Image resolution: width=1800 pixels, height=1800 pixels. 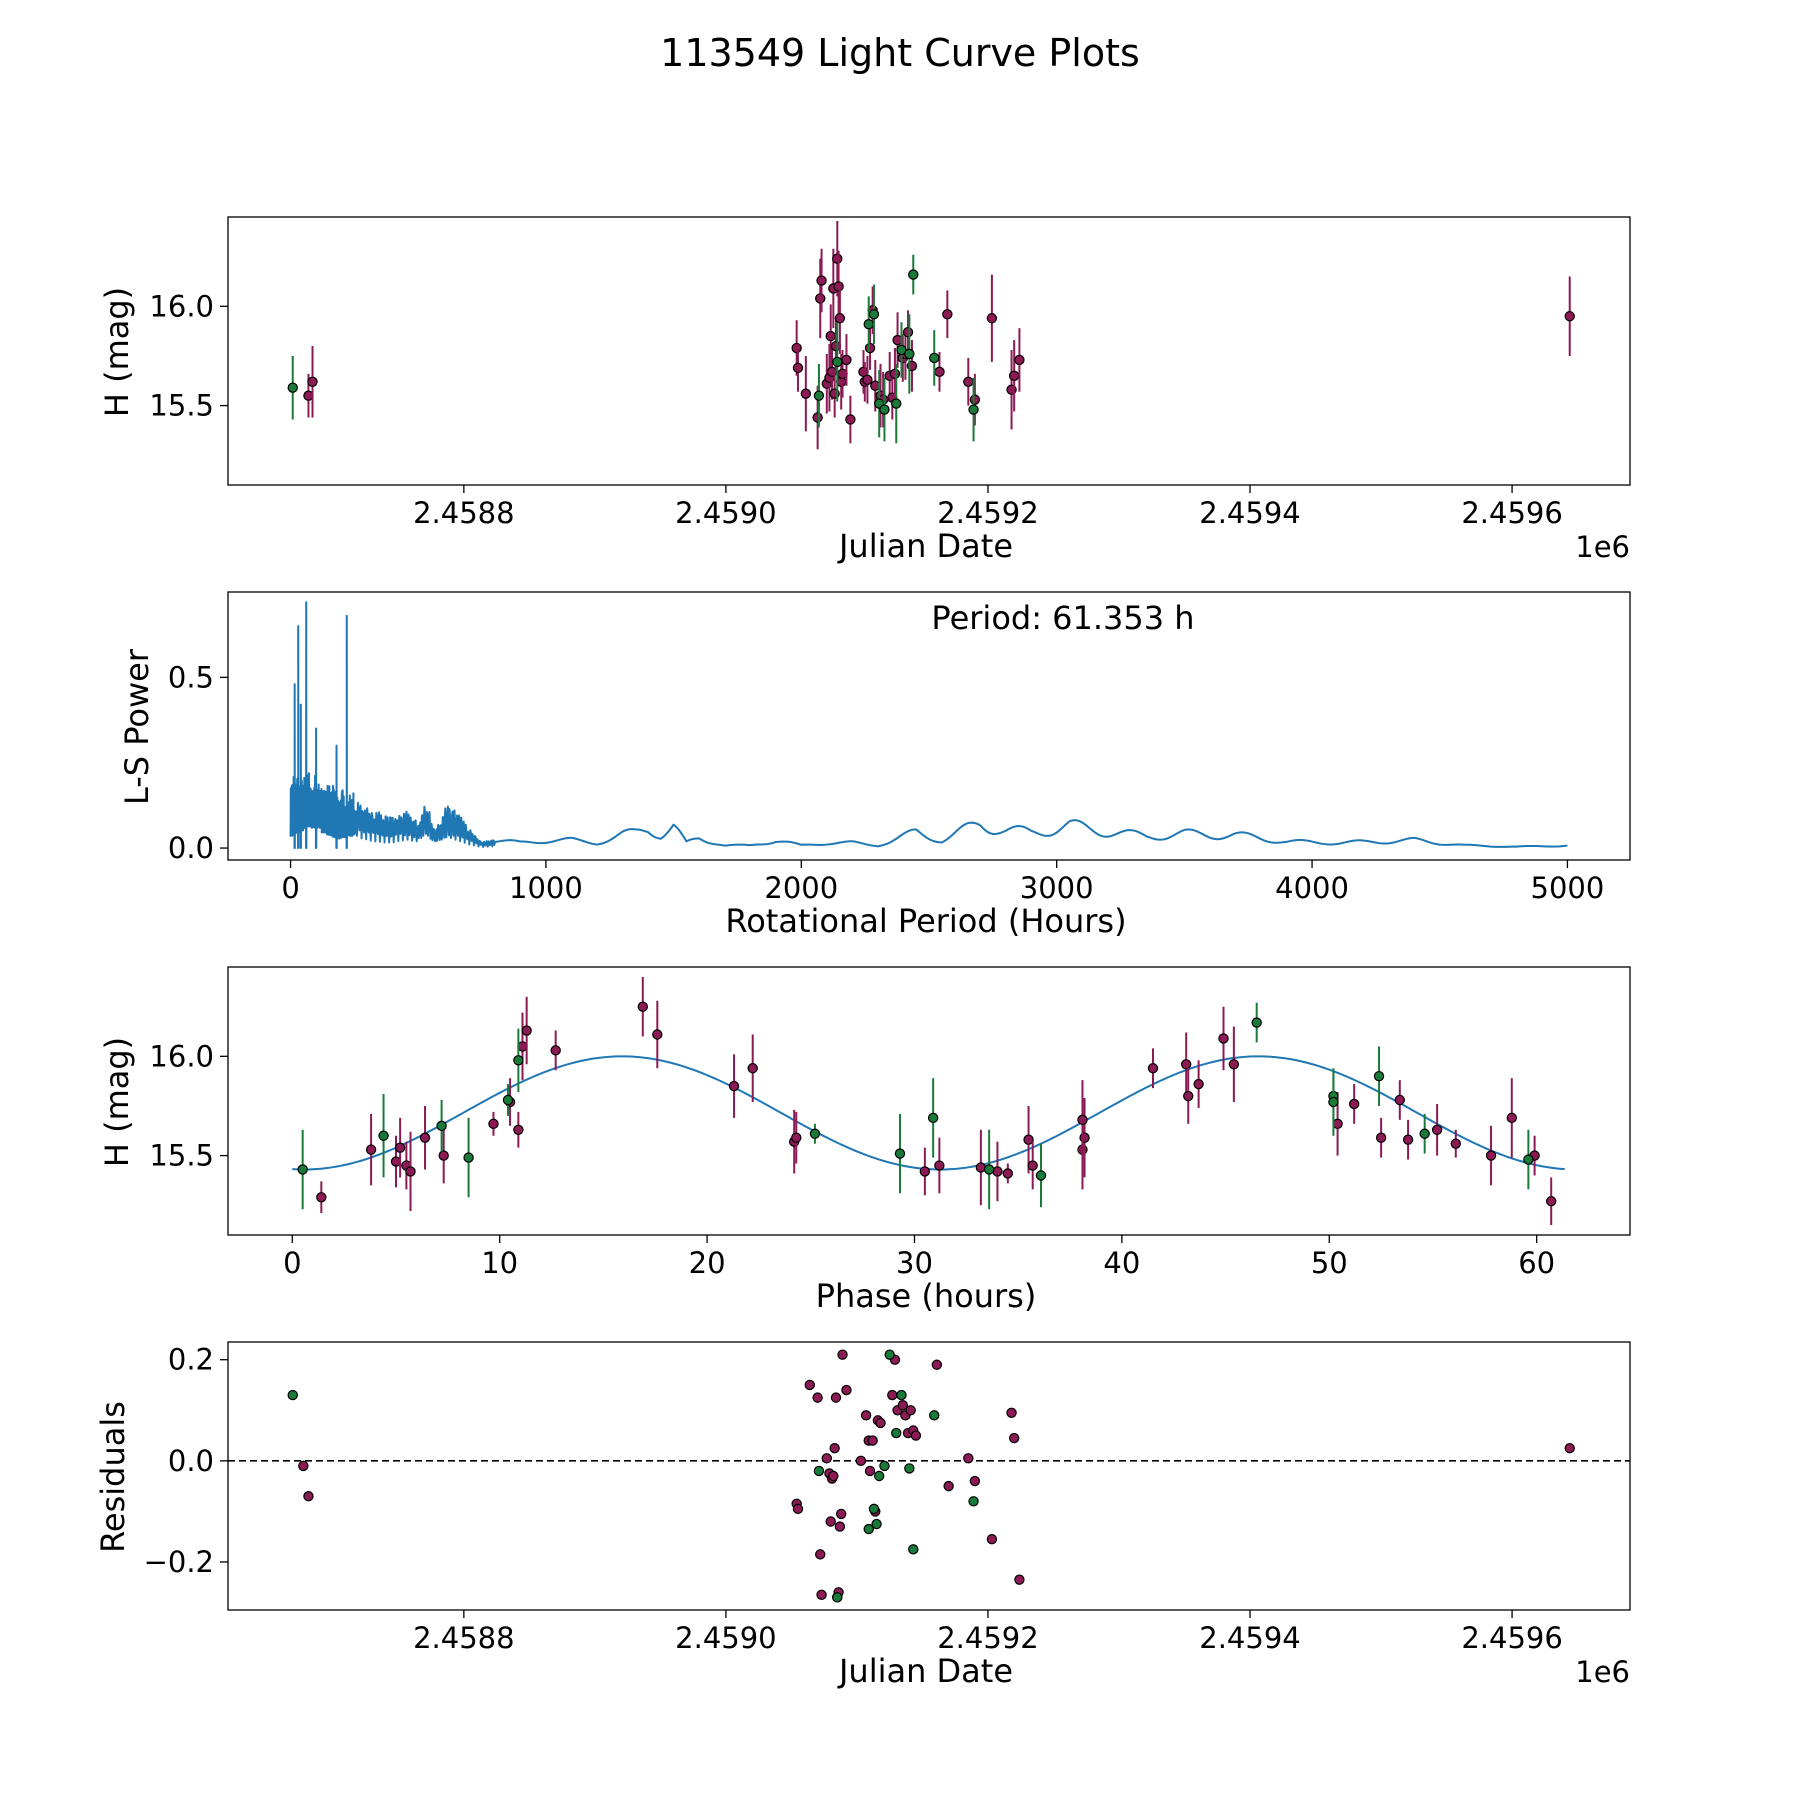 What do you see at coordinates (463, 1638) in the screenshot?
I see `x-tick-label: 2.4588` at bounding box center [463, 1638].